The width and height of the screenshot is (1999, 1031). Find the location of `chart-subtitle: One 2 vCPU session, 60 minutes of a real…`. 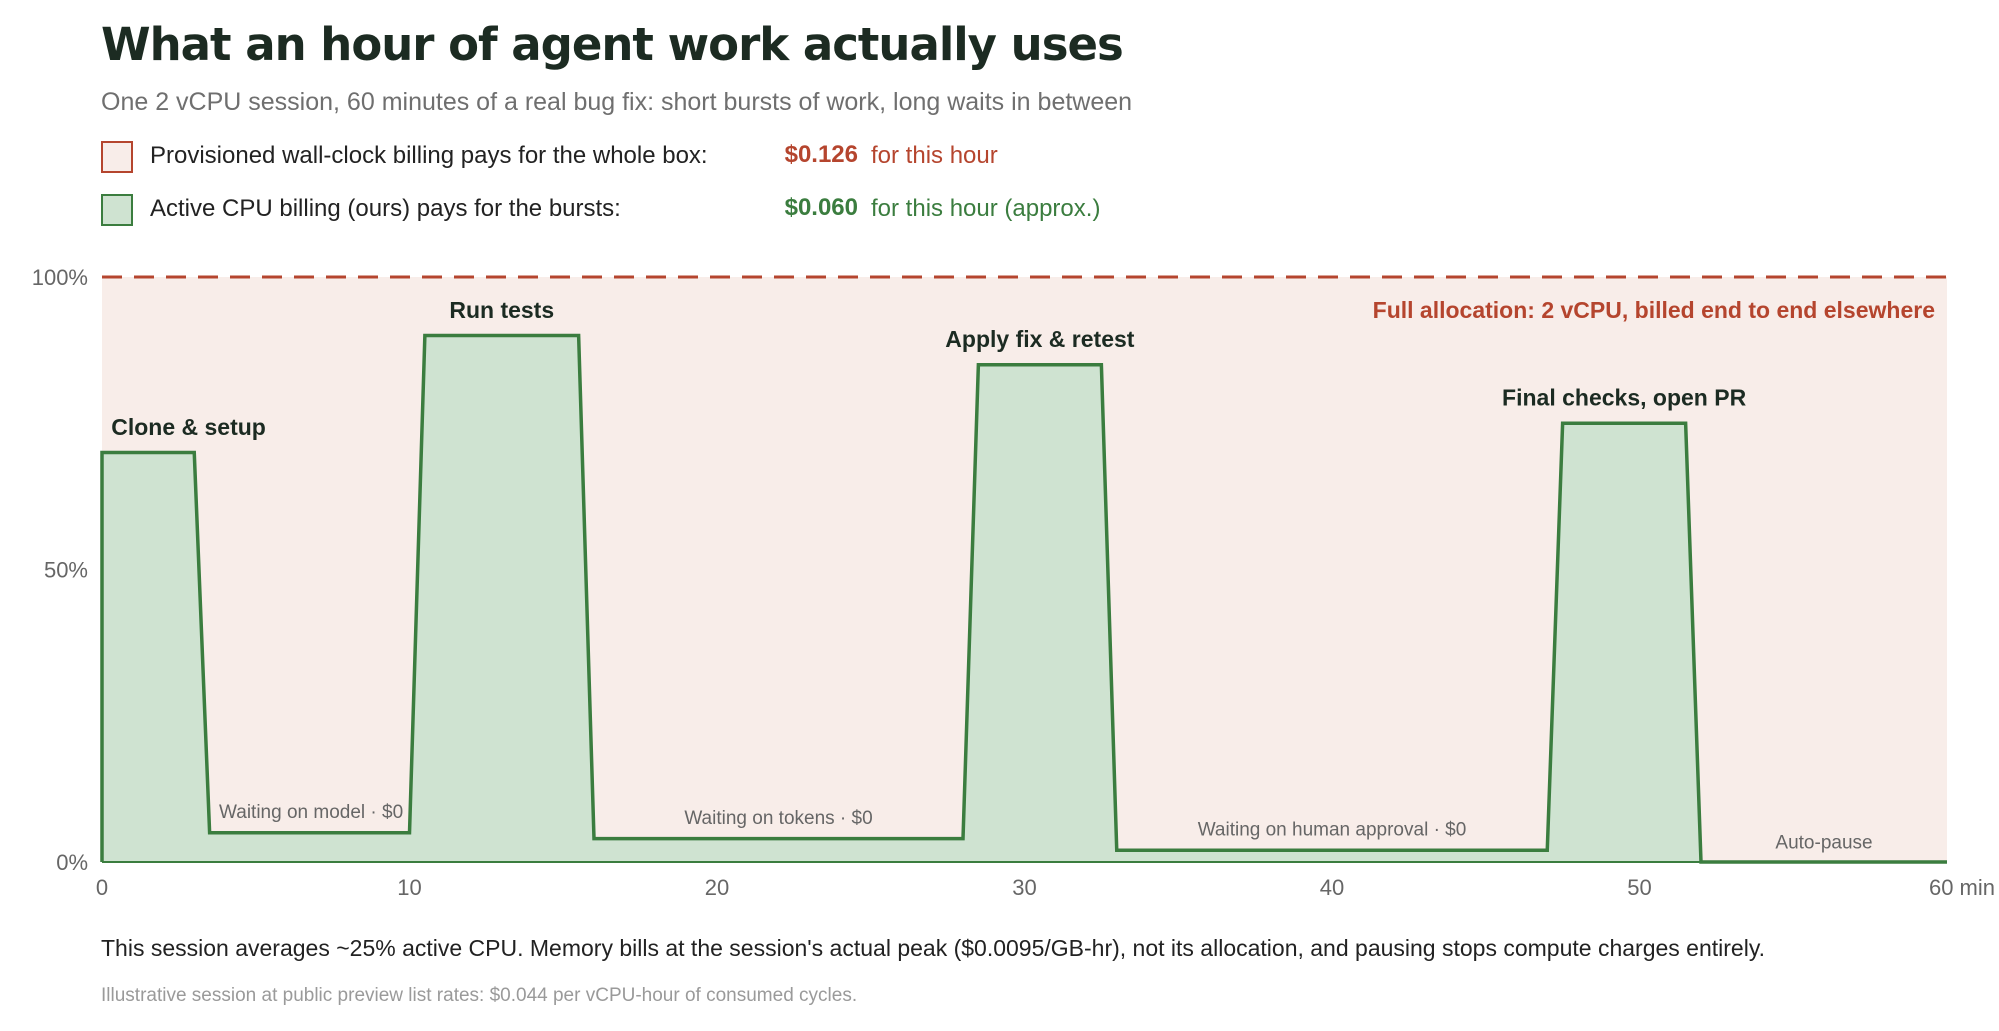

chart-subtitle: One 2 vCPU session, 60 minutes of a real… is located at coordinates (617, 102).